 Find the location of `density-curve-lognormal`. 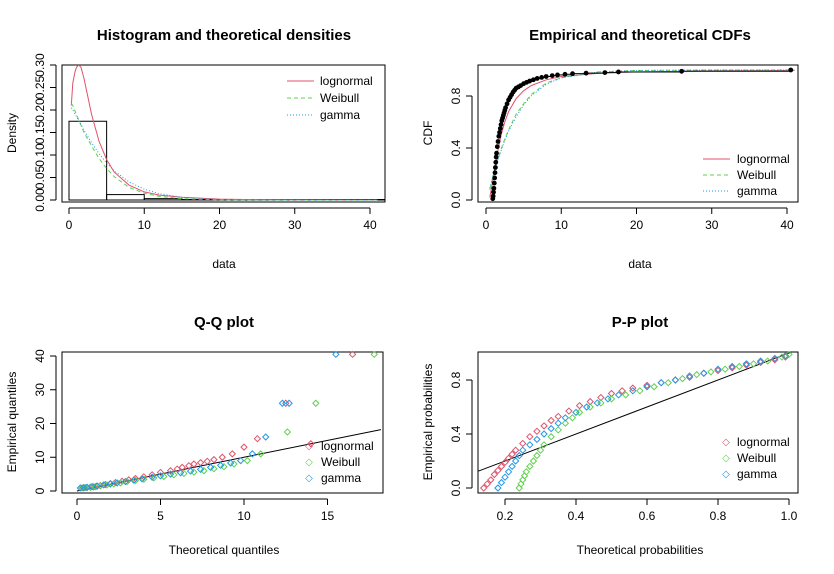

density-curve-lognormal is located at coordinates (224, 133).